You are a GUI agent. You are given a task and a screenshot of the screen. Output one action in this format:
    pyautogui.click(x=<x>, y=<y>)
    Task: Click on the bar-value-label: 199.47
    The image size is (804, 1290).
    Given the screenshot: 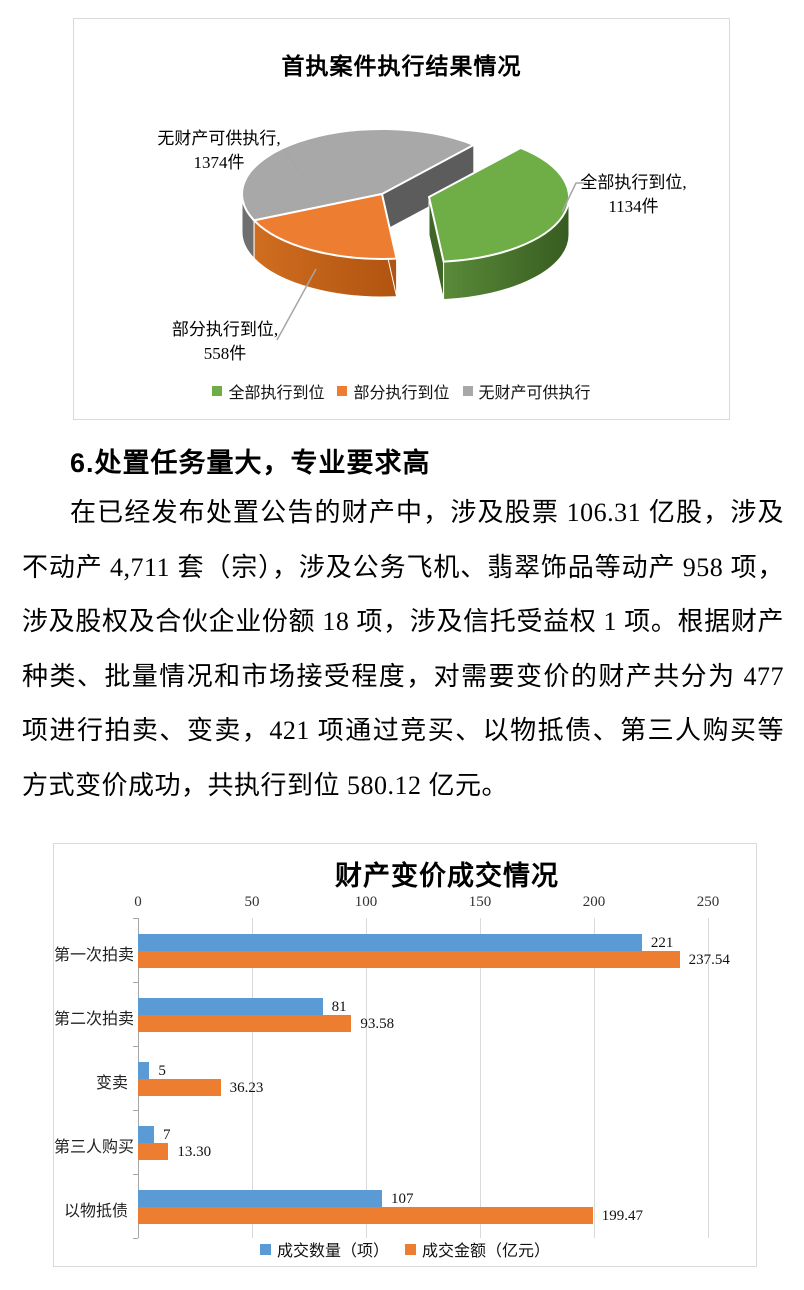 What is the action you would take?
    pyautogui.click(x=622, y=1216)
    